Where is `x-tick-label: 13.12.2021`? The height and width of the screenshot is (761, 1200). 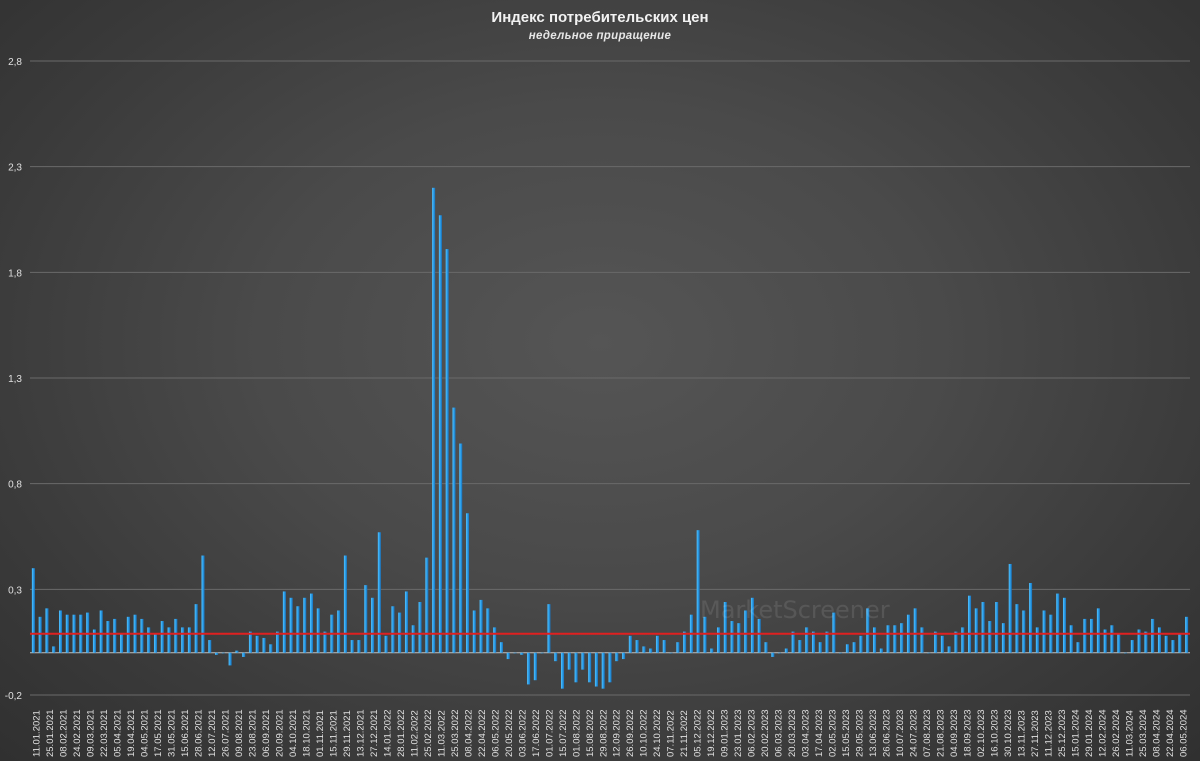
x-tick-label: 13.12.2021 is located at coordinates (360, 733).